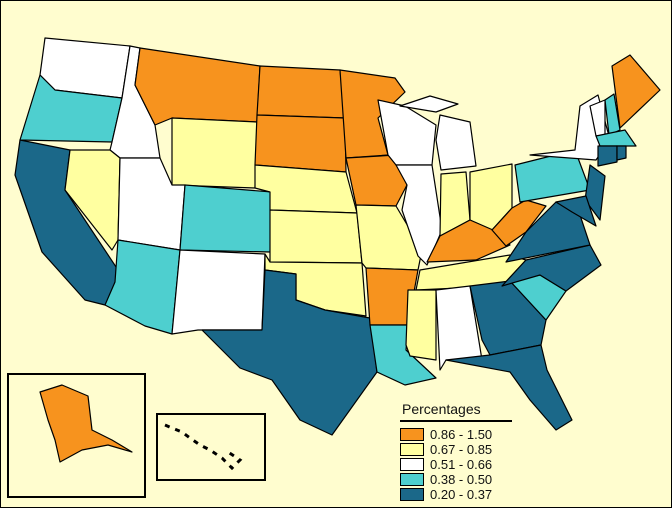 The width and height of the screenshot is (672, 508). I want to click on state-az, so click(142, 287).